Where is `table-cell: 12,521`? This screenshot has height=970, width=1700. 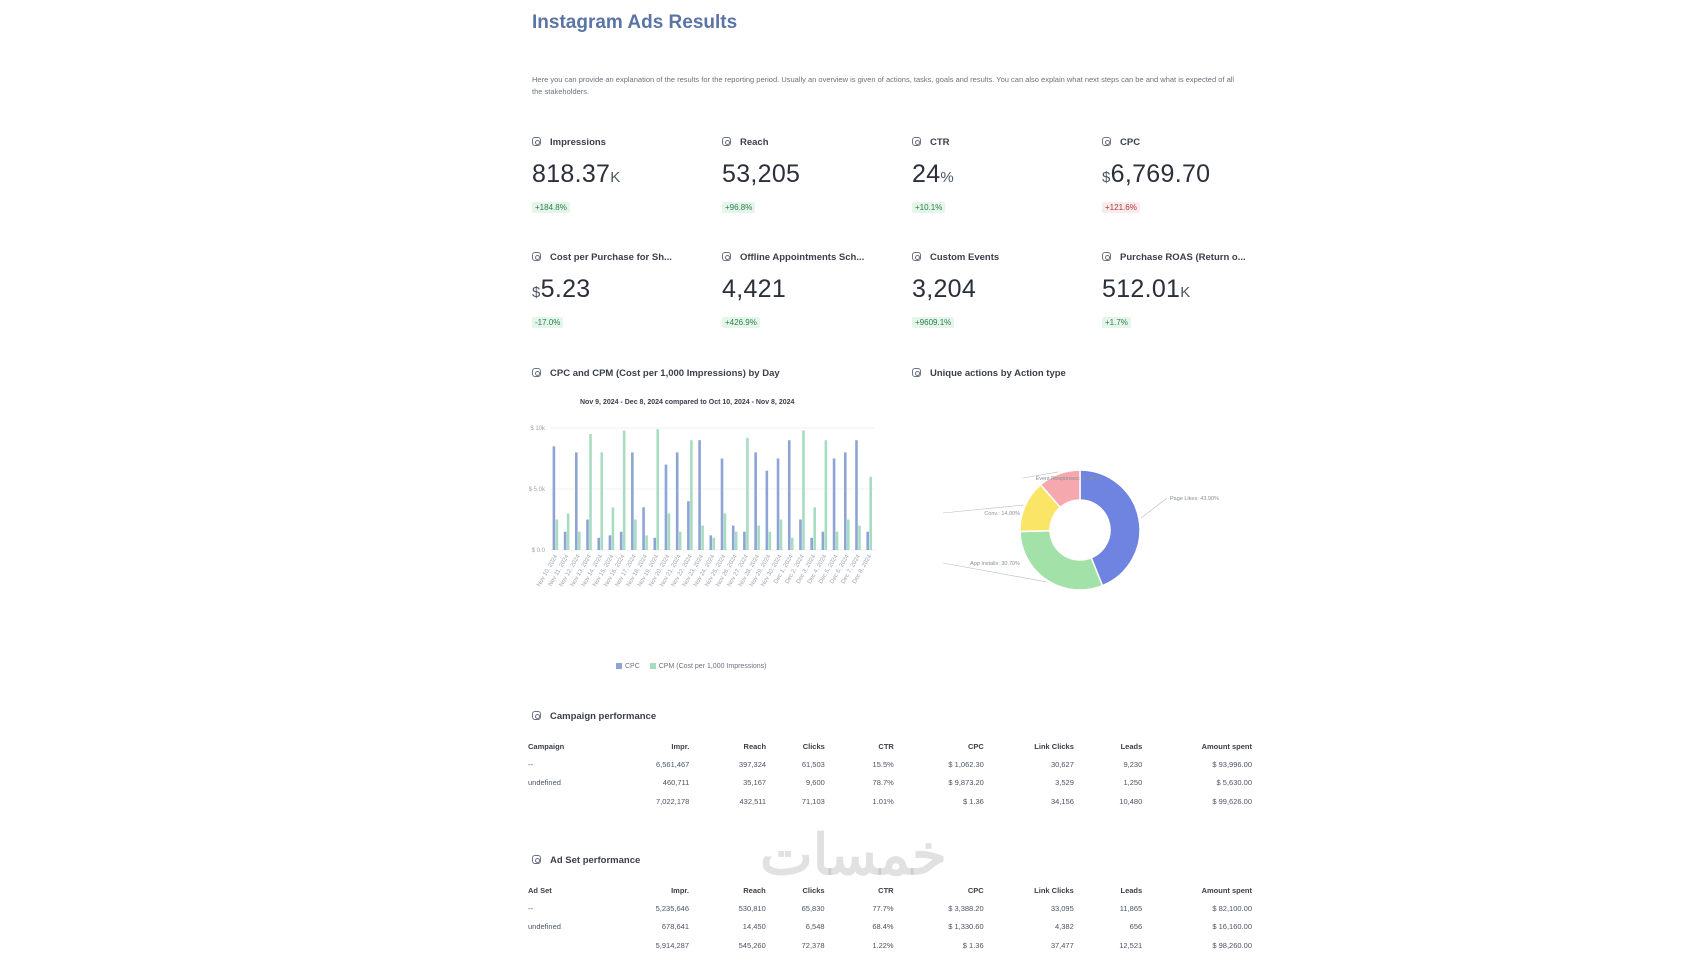
table-cell: 12,521 is located at coordinates (1131, 945).